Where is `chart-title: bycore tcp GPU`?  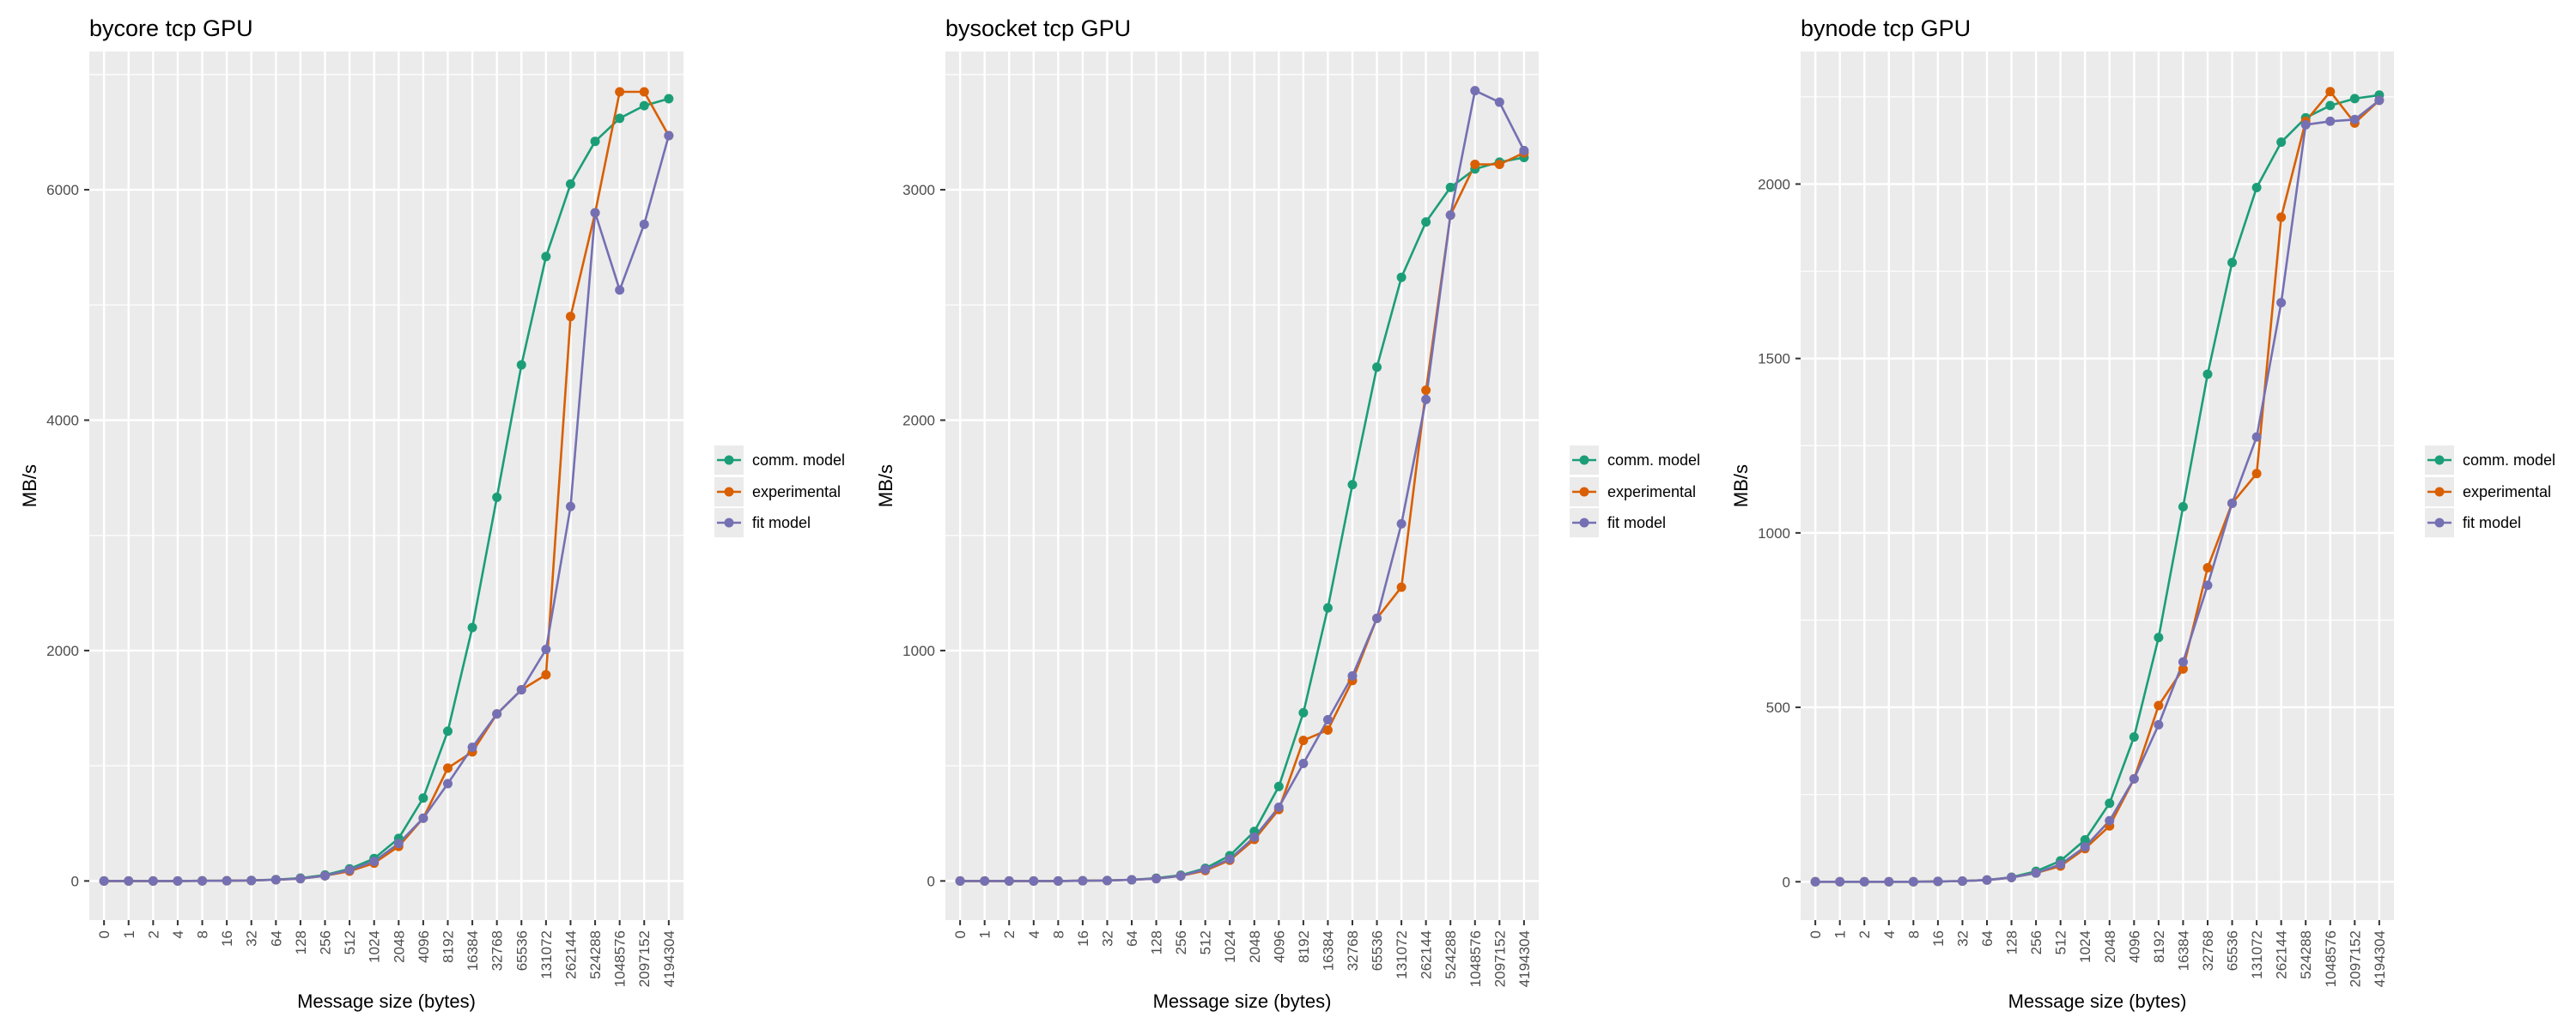 chart-title: bycore tcp GPU is located at coordinates (171, 28).